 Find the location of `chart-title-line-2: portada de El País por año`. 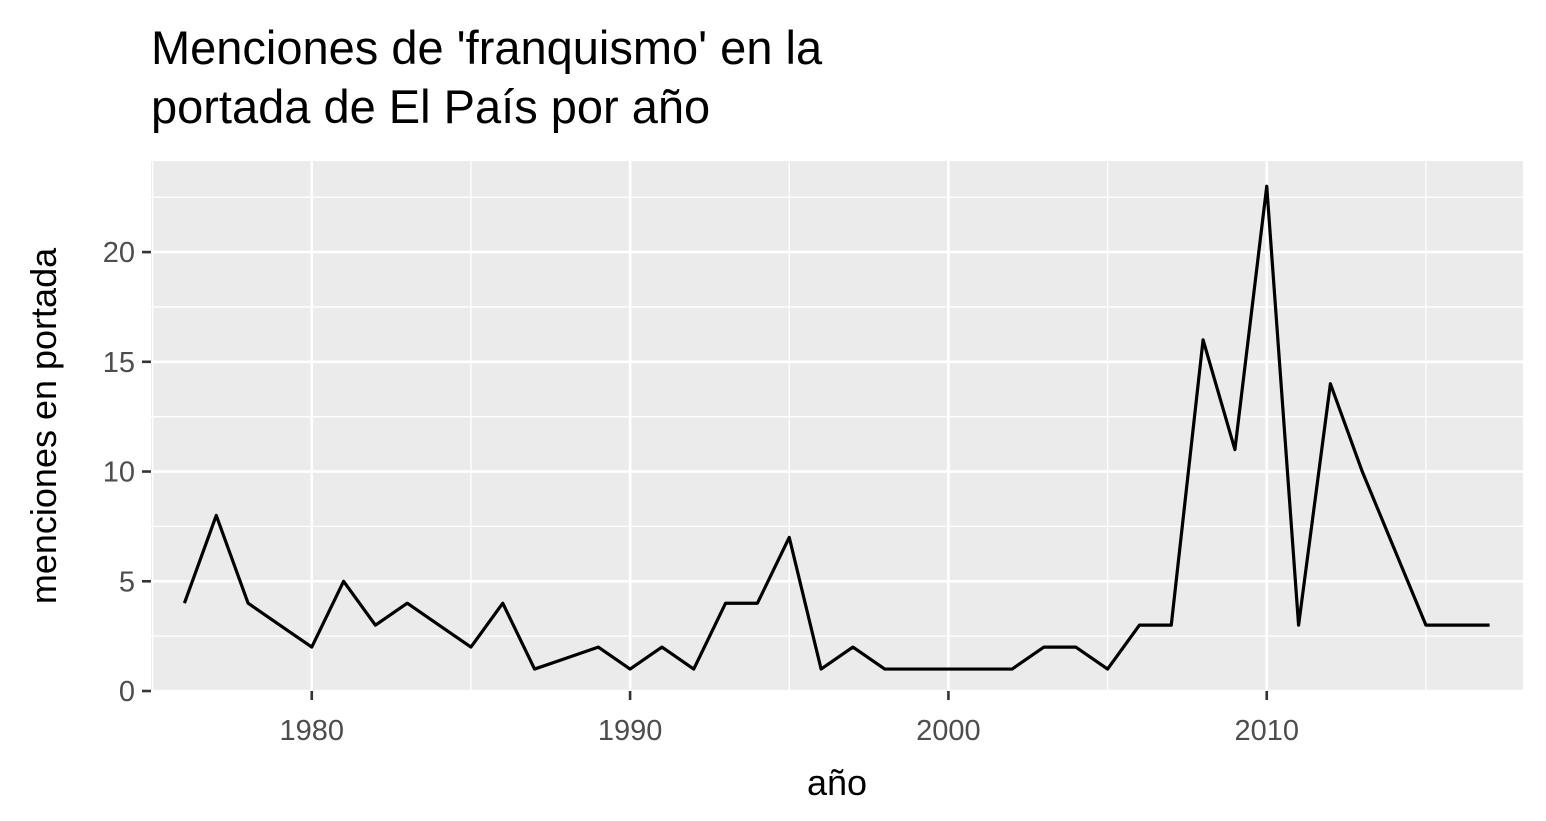

chart-title-line-2: portada de El País por año is located at coordinates (430, 106).